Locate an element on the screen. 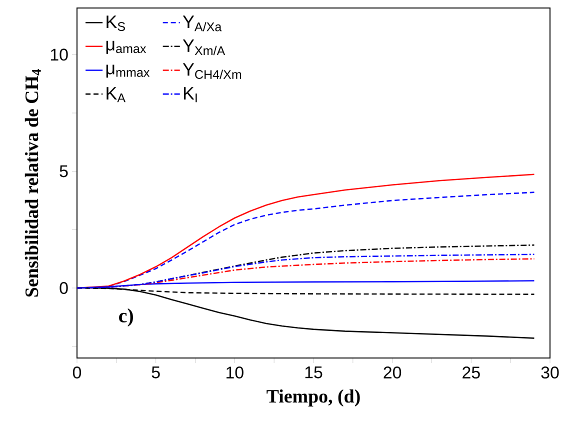  x-tick-label: 0 is located at coordinates (77, 372).